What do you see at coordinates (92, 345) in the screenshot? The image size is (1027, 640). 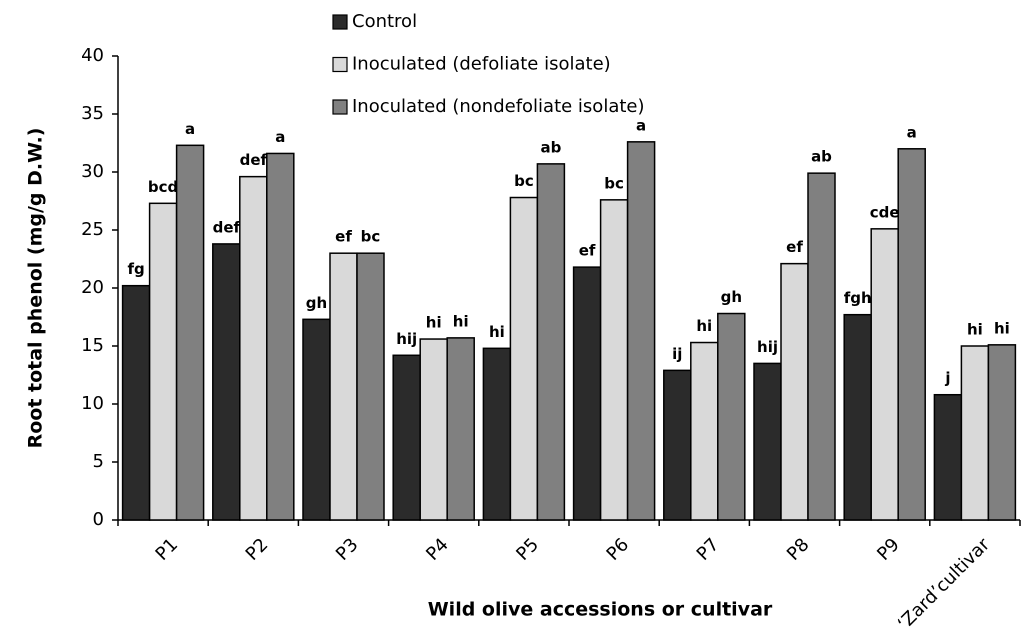 I see `y-tick-label: 15` at bounding box center [92, 345].